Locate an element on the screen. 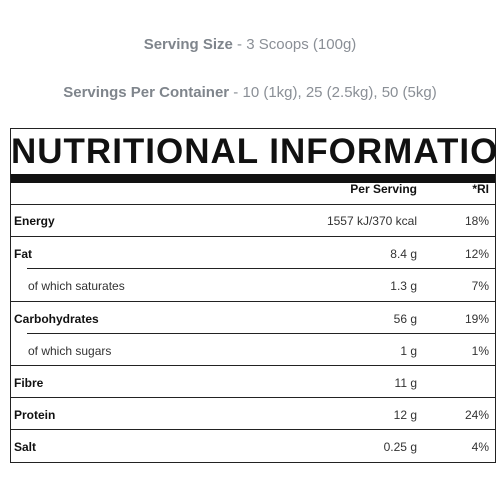 This screenshot has height=500, width=500. serving-size-label: Serving Size is located at coordinates (188, 44).